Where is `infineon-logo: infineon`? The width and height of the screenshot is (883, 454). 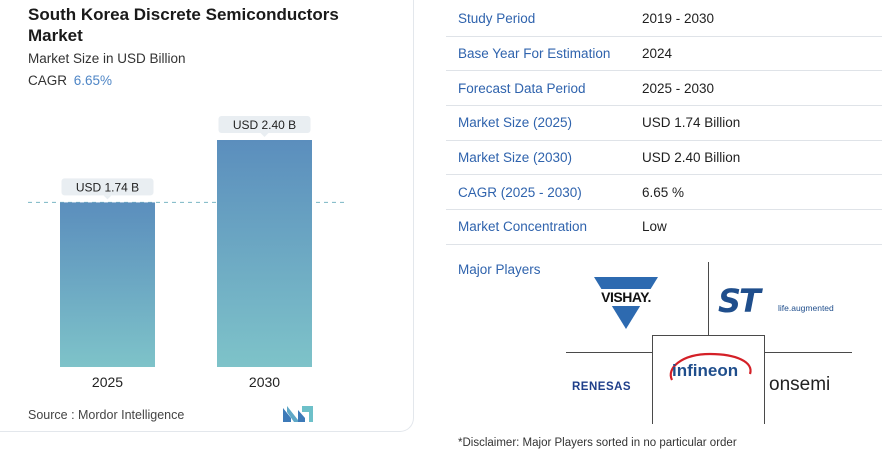 infineon-logo: infineon is located at coordinates (710, 370).